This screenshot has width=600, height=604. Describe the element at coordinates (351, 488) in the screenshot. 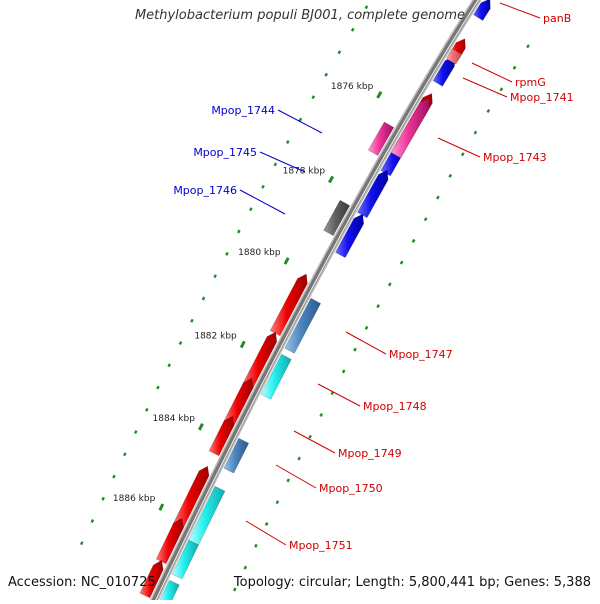

I see `gene-label: Mpop_1750` at that location.